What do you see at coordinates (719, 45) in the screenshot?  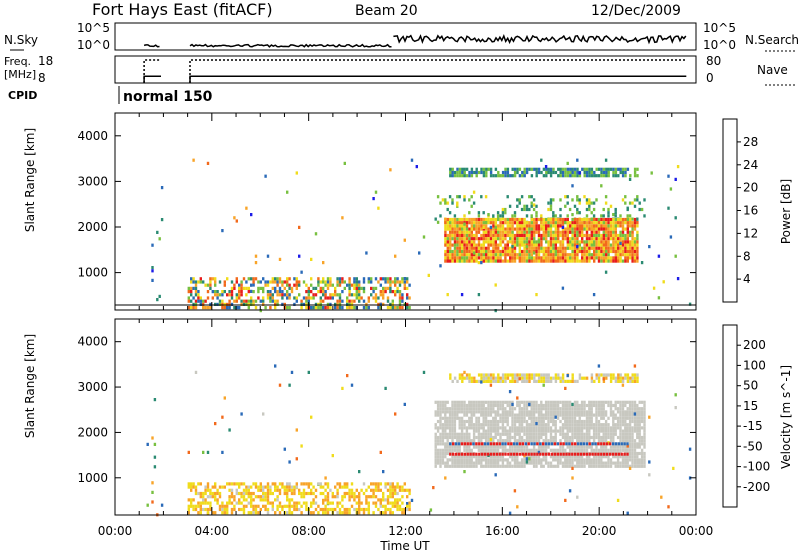 I see `nsearch-tick-bottom: 10^0` at bounding box center [719, 45].